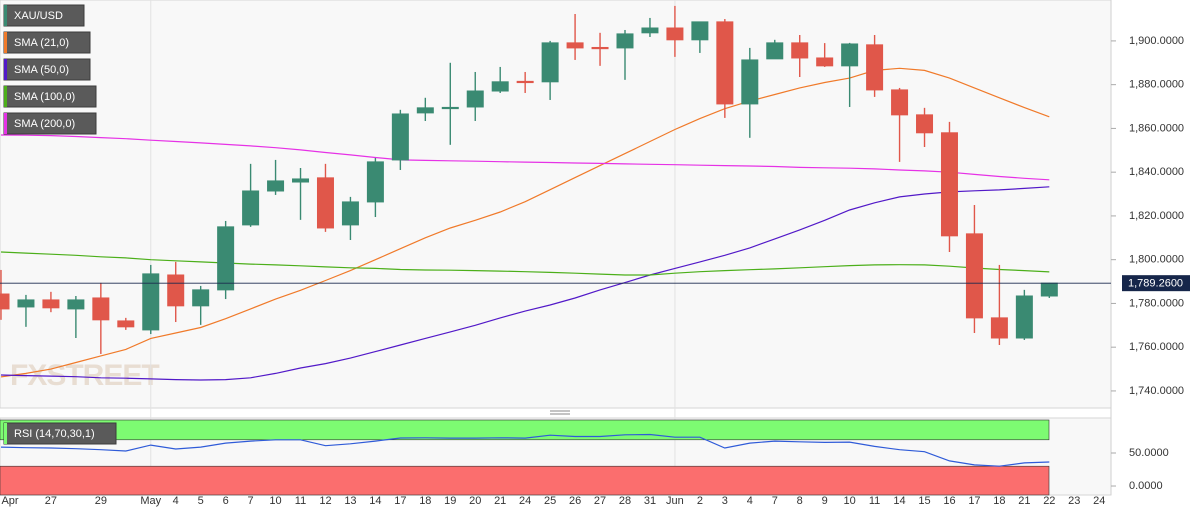 This screenshot has width=1194, height=513. What do you see at coordinates (675, 501) in the screenshot?
I see `x-tick-label: Jun` at bounding box center [675, 501].